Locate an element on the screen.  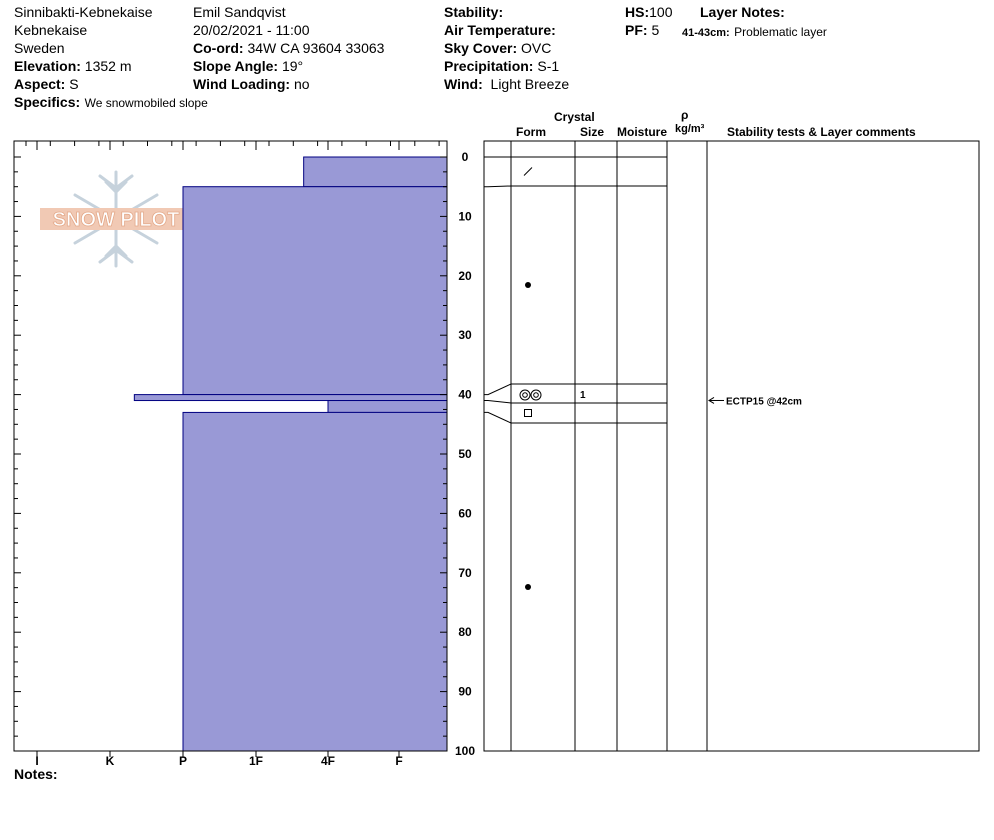
depth-tick-label: 70 is located at coordinates (465, 573).